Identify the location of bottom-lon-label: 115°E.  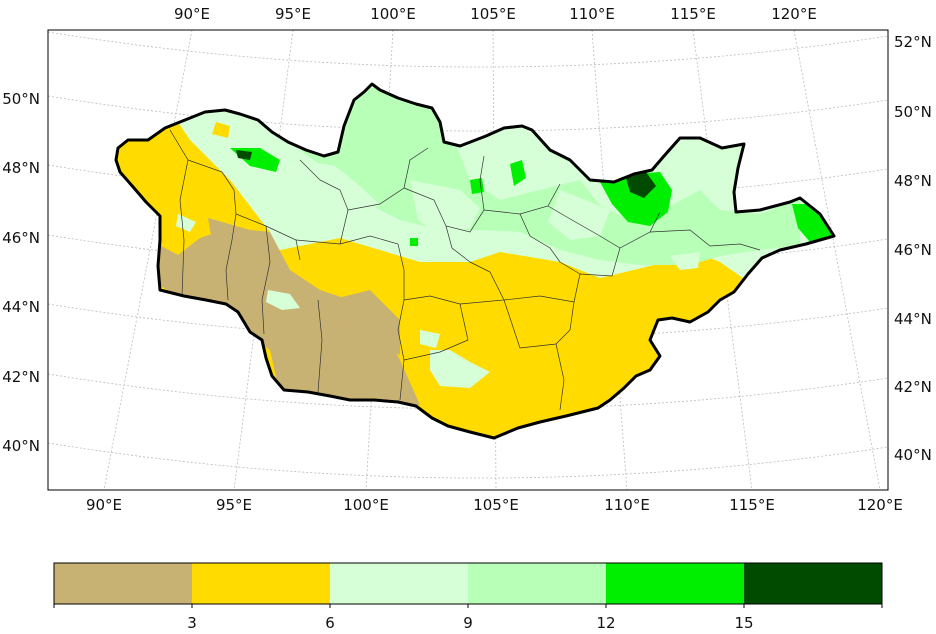
(752, 505).